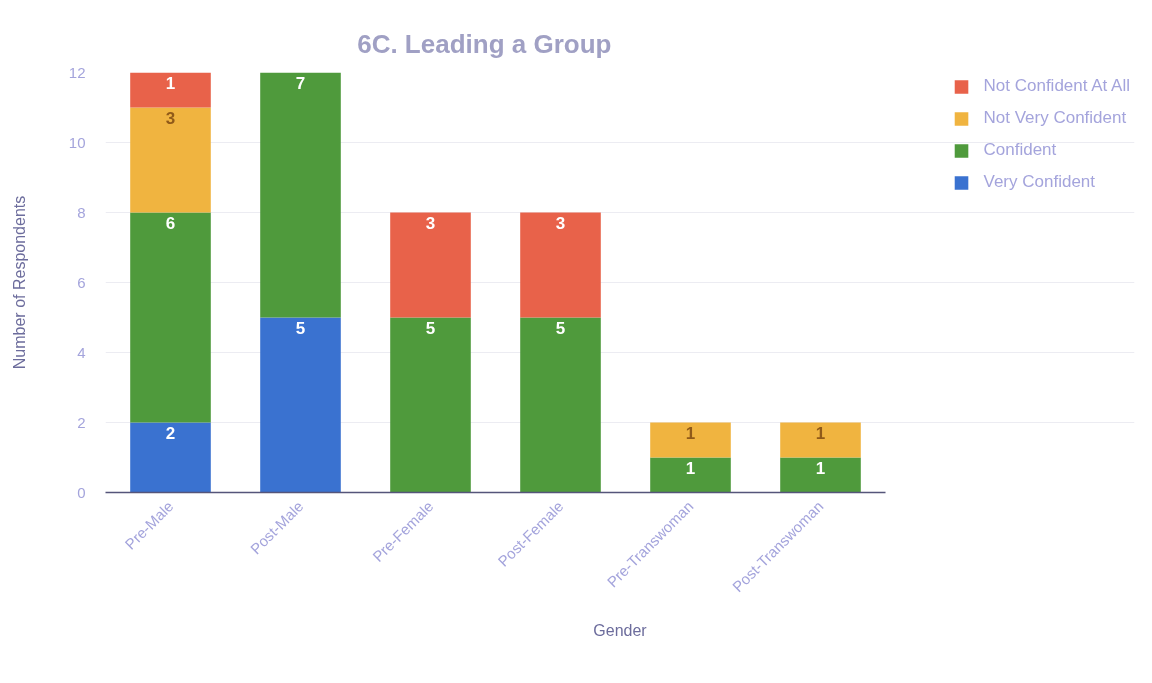  What do you see at coordinates (1055, 118) in the screenshot?
I see `legend-label: Not Very Confident` at bounding box center [1055, 118].